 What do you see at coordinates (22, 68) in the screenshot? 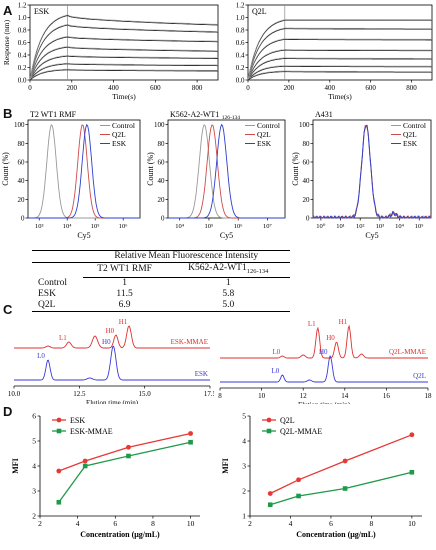
I see `y-tick-label: 0.2` at bounding box center [22, 68].